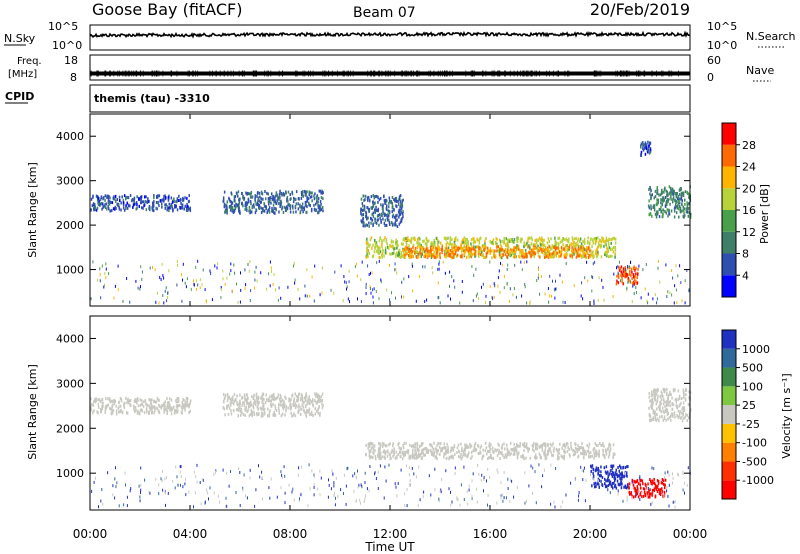 Image resolution: width=800 pixels, height=554 pixels. I want to click on noise-right-tick-high: 10^5, so click(722, 26).